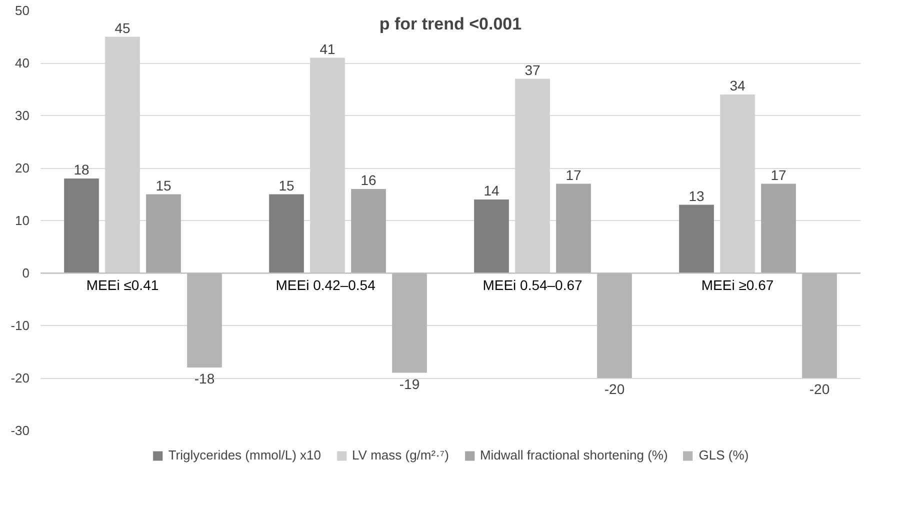  I want to click on y-tick-label: 0, so click(26, 273).